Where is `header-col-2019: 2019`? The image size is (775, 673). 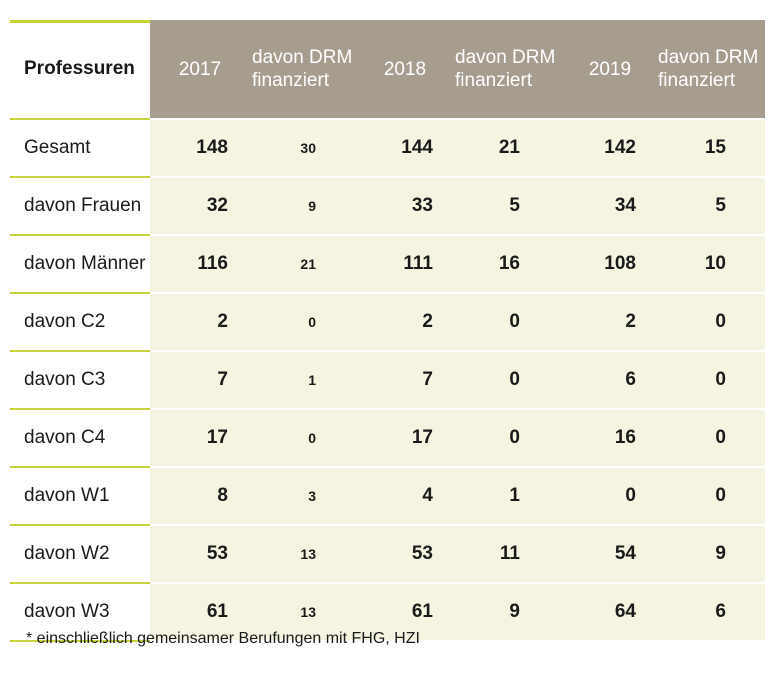
header-col-2019: 2019 is located at coordinates (610, 69).